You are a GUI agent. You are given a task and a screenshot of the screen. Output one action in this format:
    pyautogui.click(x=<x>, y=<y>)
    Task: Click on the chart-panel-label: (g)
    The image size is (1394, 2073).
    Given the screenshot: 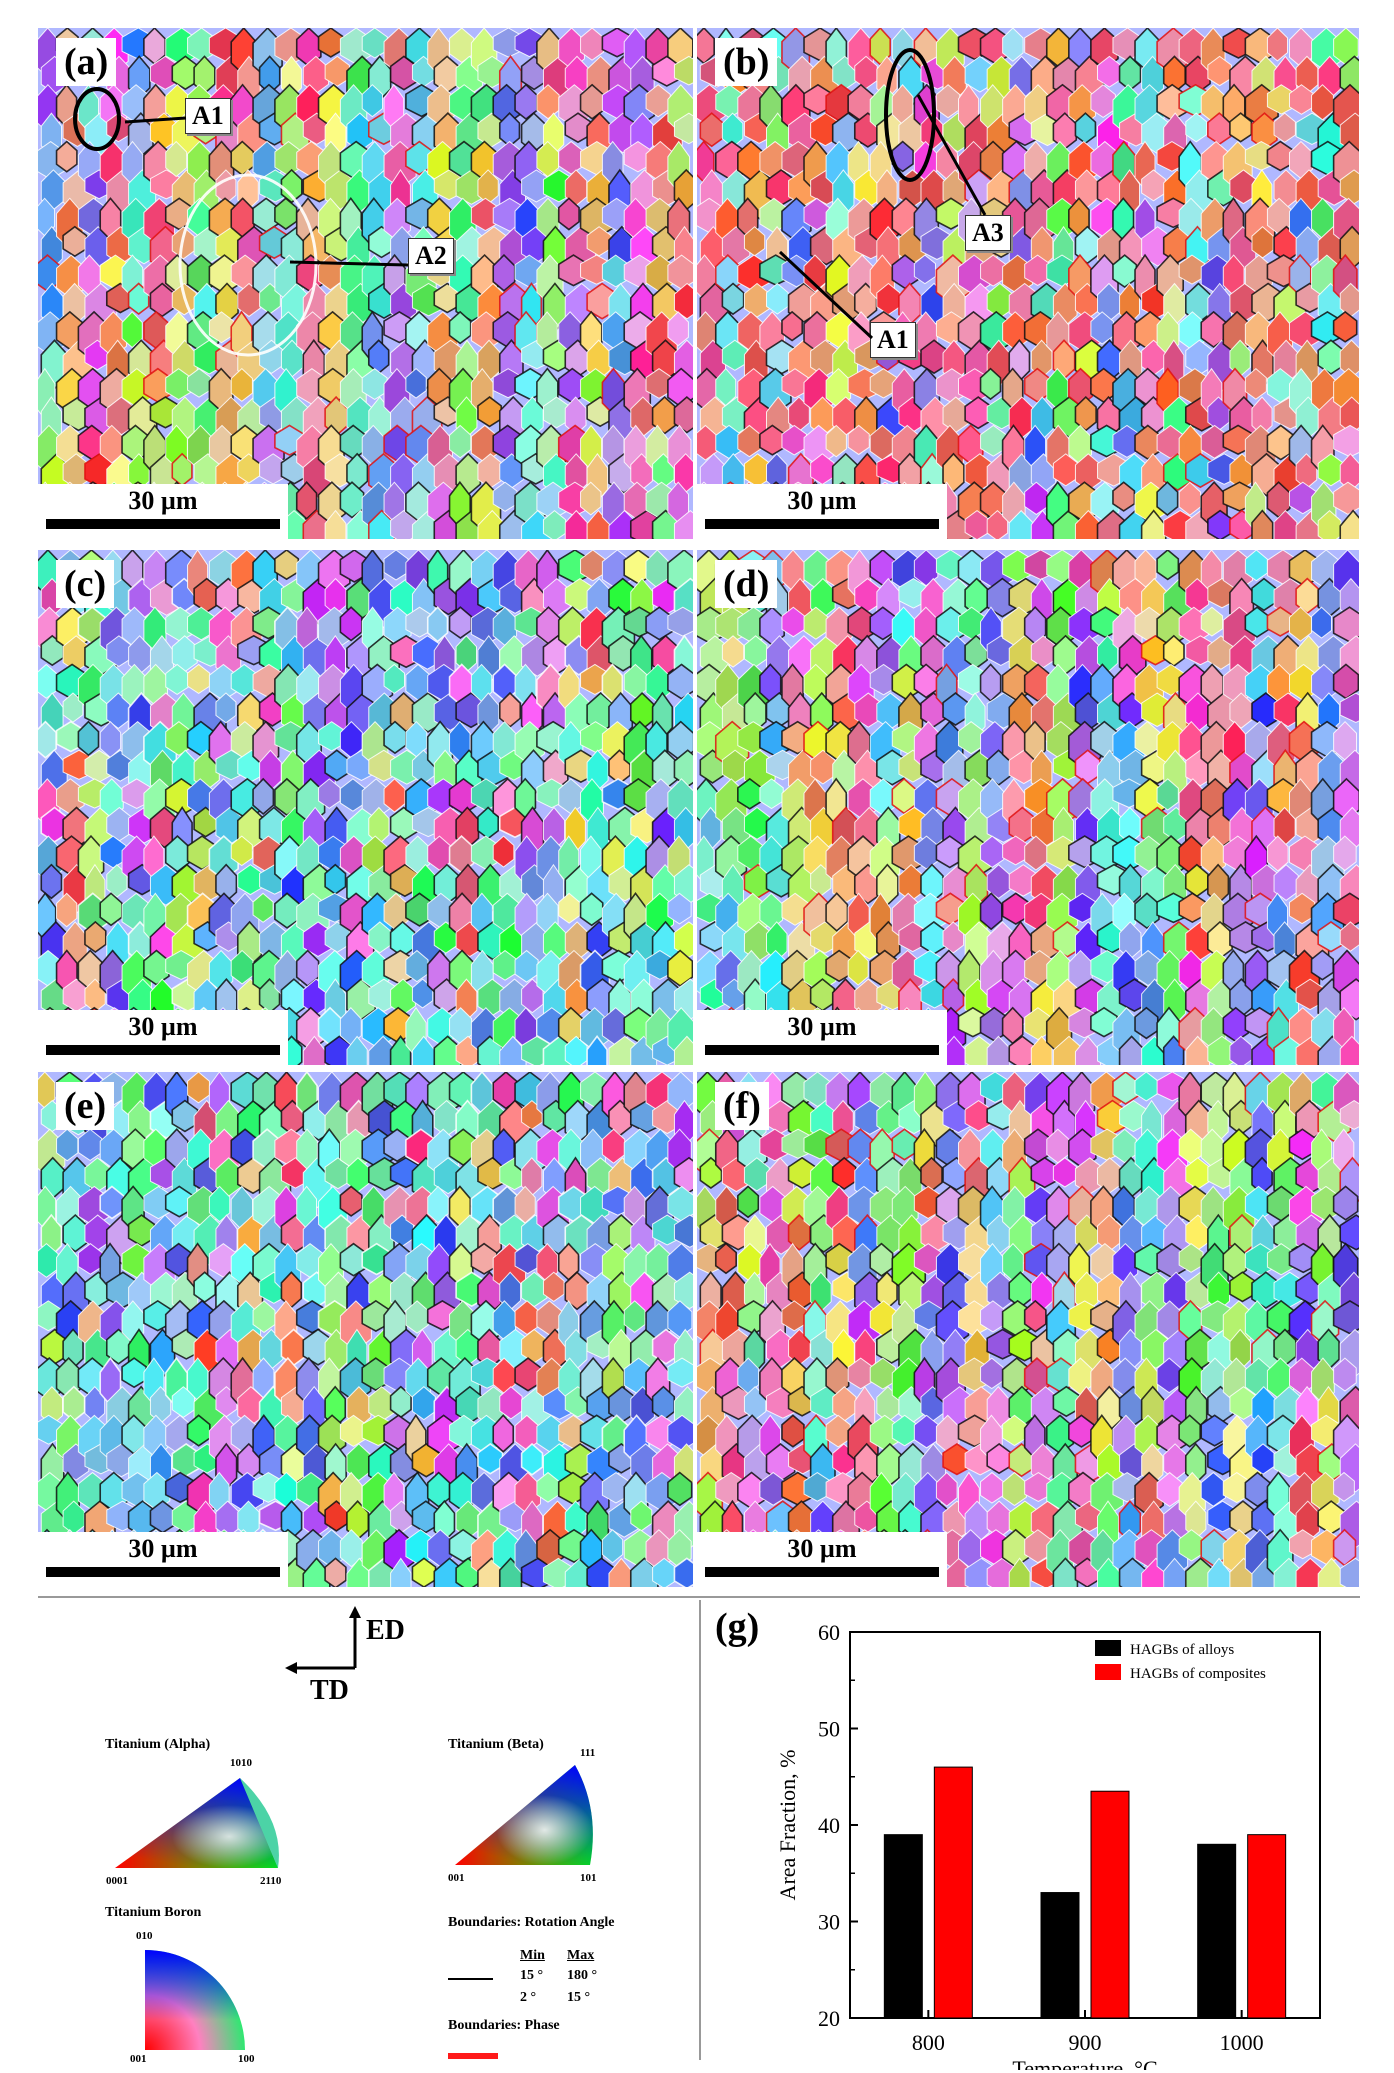 What is the action you would take?
    pyautogui.click(x=737, y=1627)
    